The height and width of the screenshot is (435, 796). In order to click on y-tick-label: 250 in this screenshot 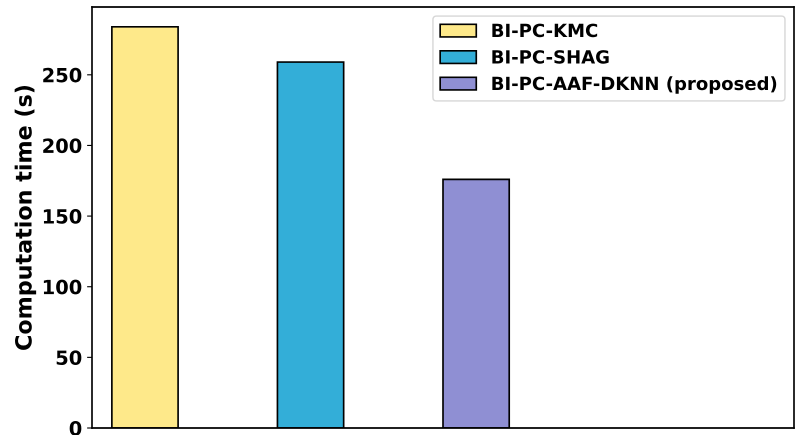, I will do `click(62, 75)`.